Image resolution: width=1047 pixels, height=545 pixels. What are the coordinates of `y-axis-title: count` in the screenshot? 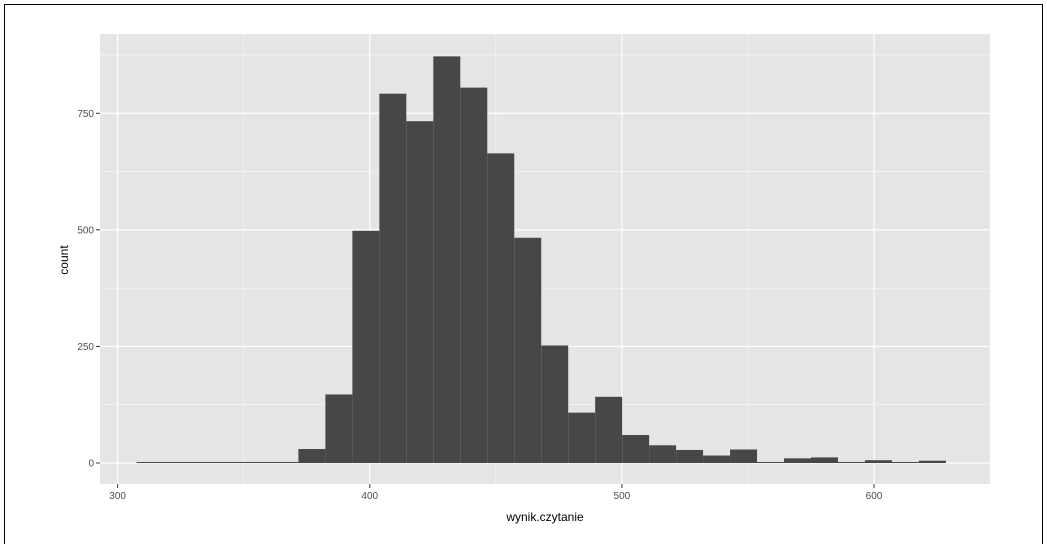 It's located at (64, 260).